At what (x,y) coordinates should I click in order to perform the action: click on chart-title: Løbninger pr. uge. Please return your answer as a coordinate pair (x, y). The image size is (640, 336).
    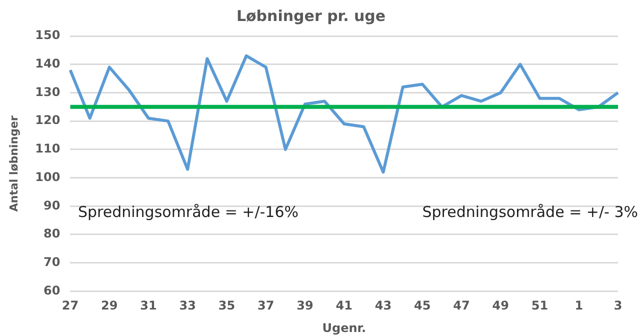
    Looking at the image, I should click on (311, 15).